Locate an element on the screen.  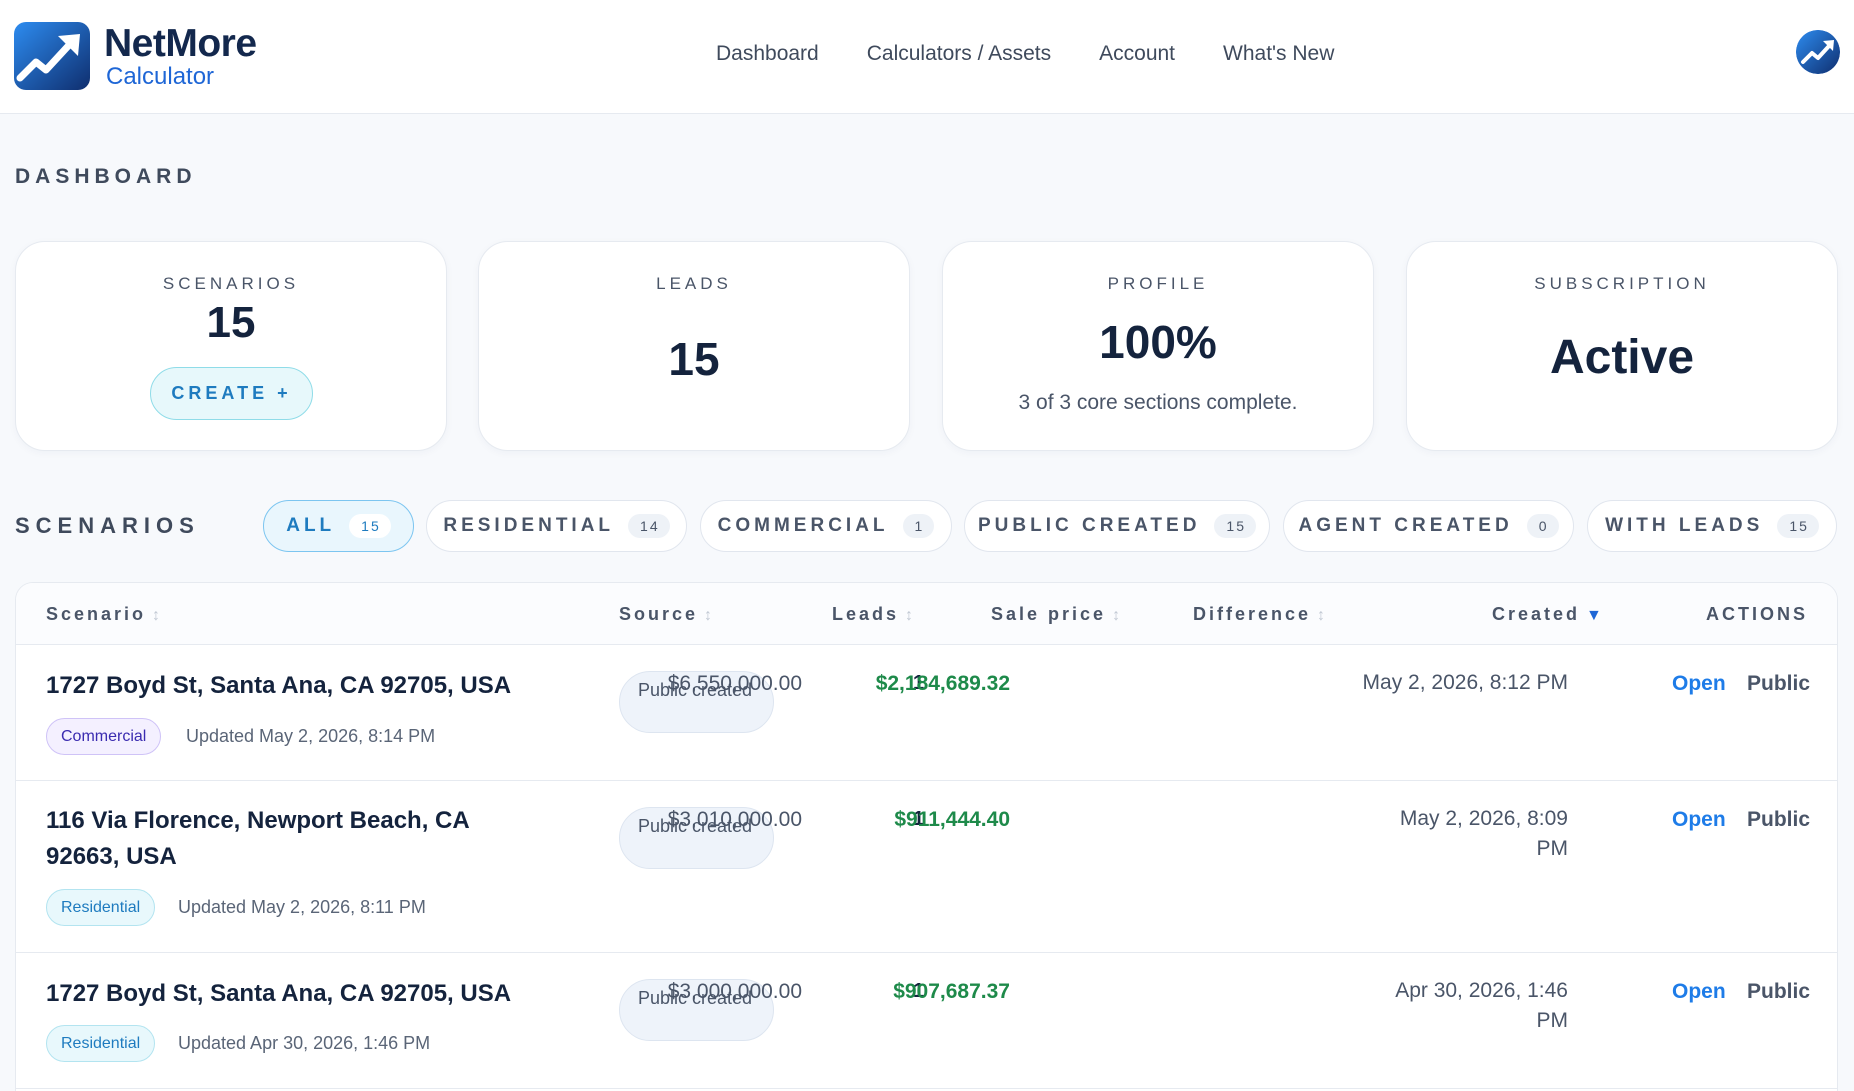
column-difference: Difference ↕ is located at coordinates (1259, 614).